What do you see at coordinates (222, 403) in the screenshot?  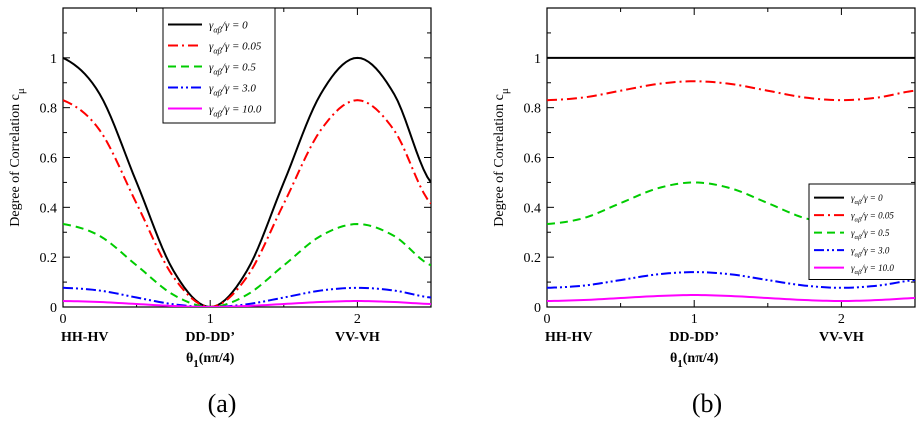 I see `panel-label: (a)` at bounding box center [222, 403].